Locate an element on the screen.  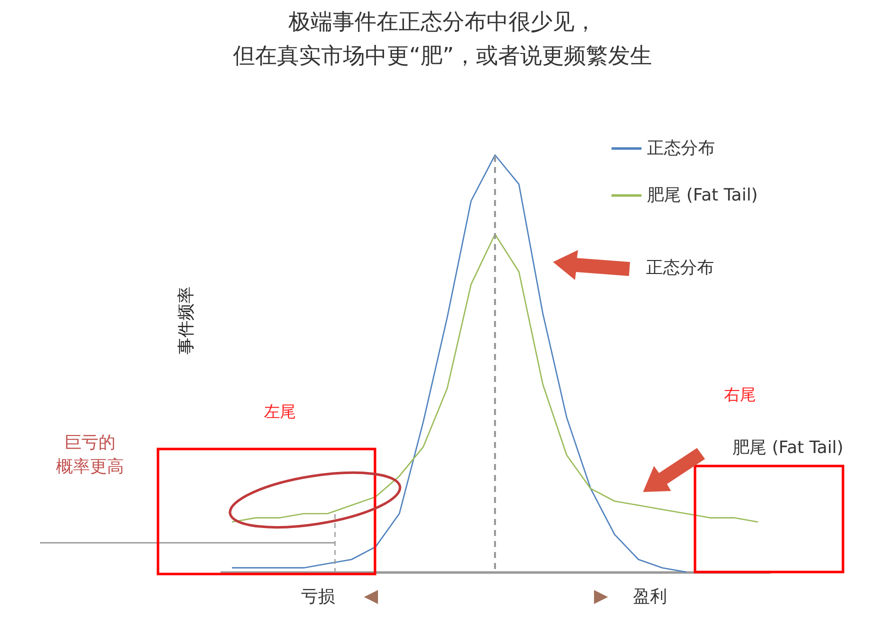
text: 盈利 is located at coordinates (650, 597).